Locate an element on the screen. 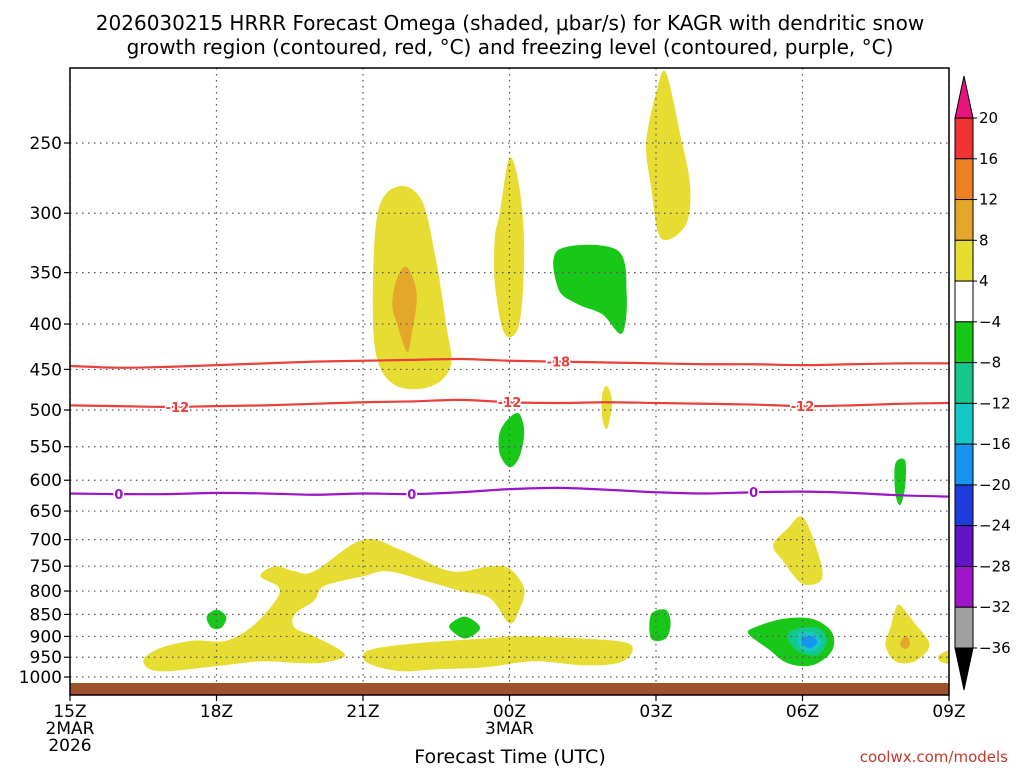 This screenshot has width=1024, height=768. colorbar-label-10: −24 is located at coordinates (995, 526).